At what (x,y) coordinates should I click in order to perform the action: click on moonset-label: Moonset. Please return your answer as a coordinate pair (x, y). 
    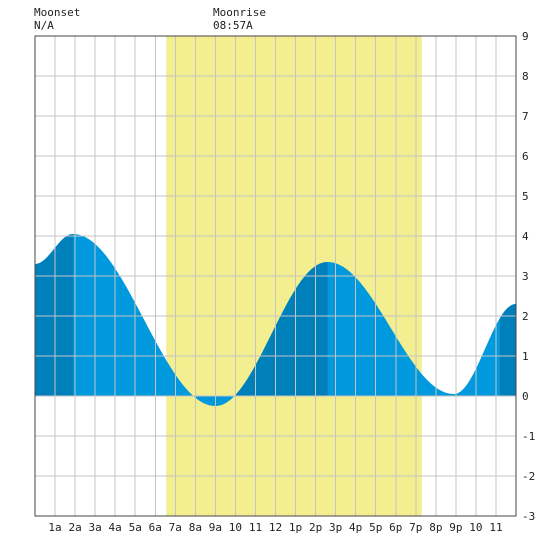
    Looking at the image, I should click on (57, 12).